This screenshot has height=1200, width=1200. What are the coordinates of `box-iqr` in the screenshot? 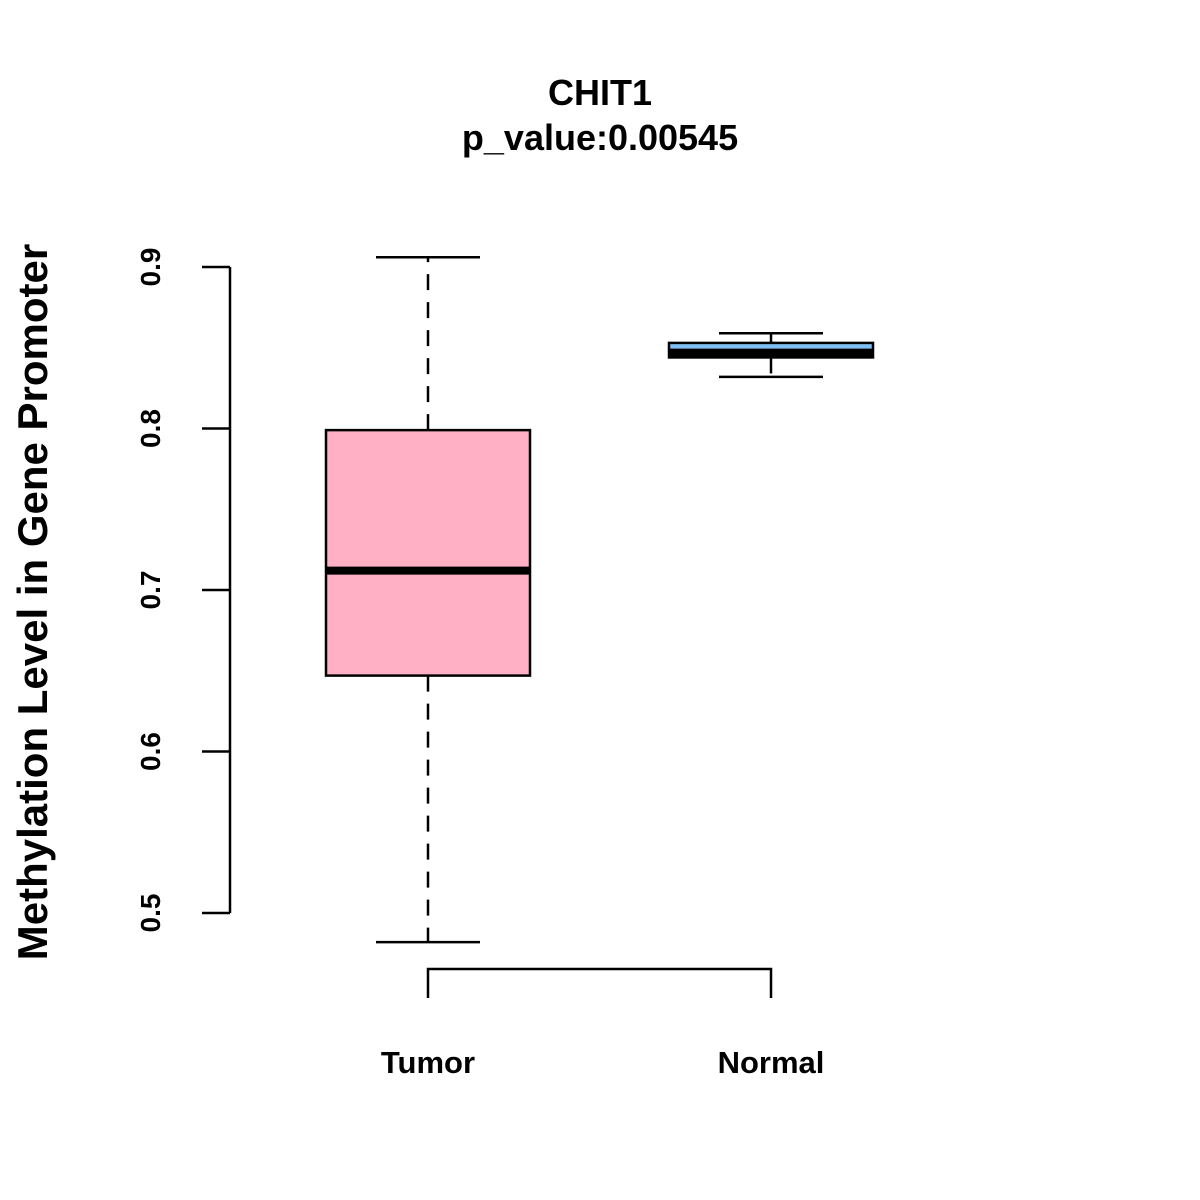 It's located at (428, 552).